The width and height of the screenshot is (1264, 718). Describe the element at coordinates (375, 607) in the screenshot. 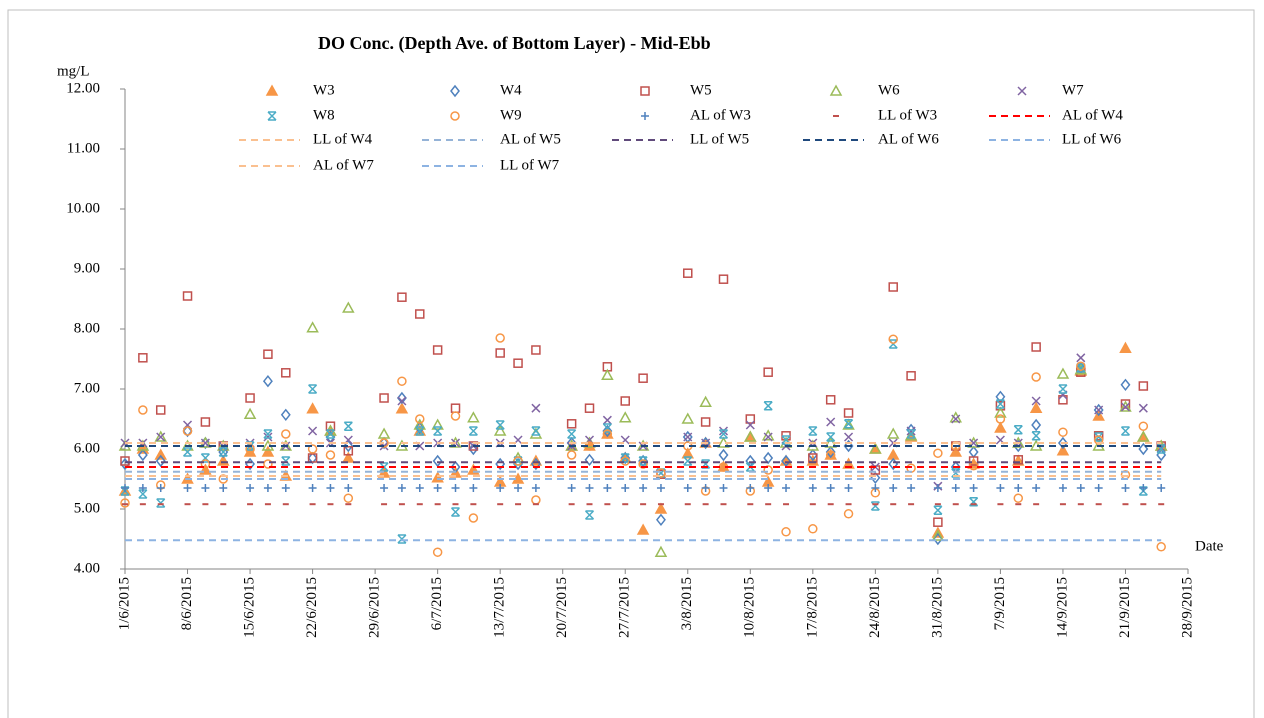

I see `x-tick-label: 29/6/2015` at that location.